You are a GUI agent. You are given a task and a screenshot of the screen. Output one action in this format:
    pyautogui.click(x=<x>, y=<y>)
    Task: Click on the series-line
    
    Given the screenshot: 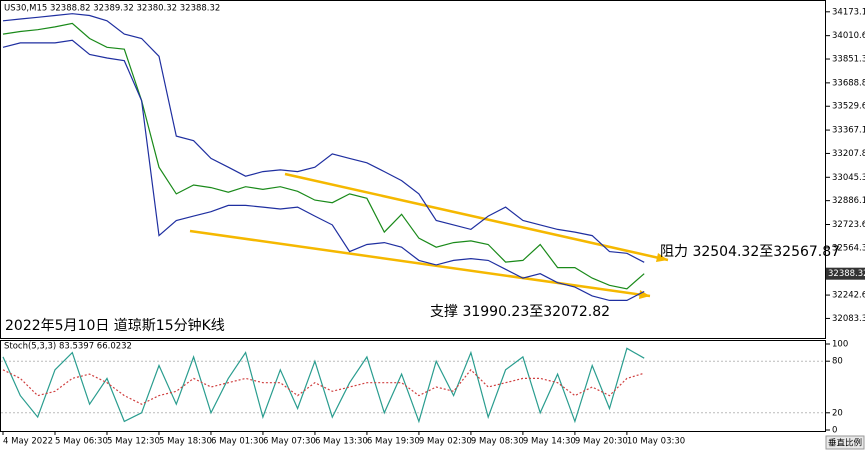 What is the action you would take?
    pyautogui.click(x=323, y=386)
    